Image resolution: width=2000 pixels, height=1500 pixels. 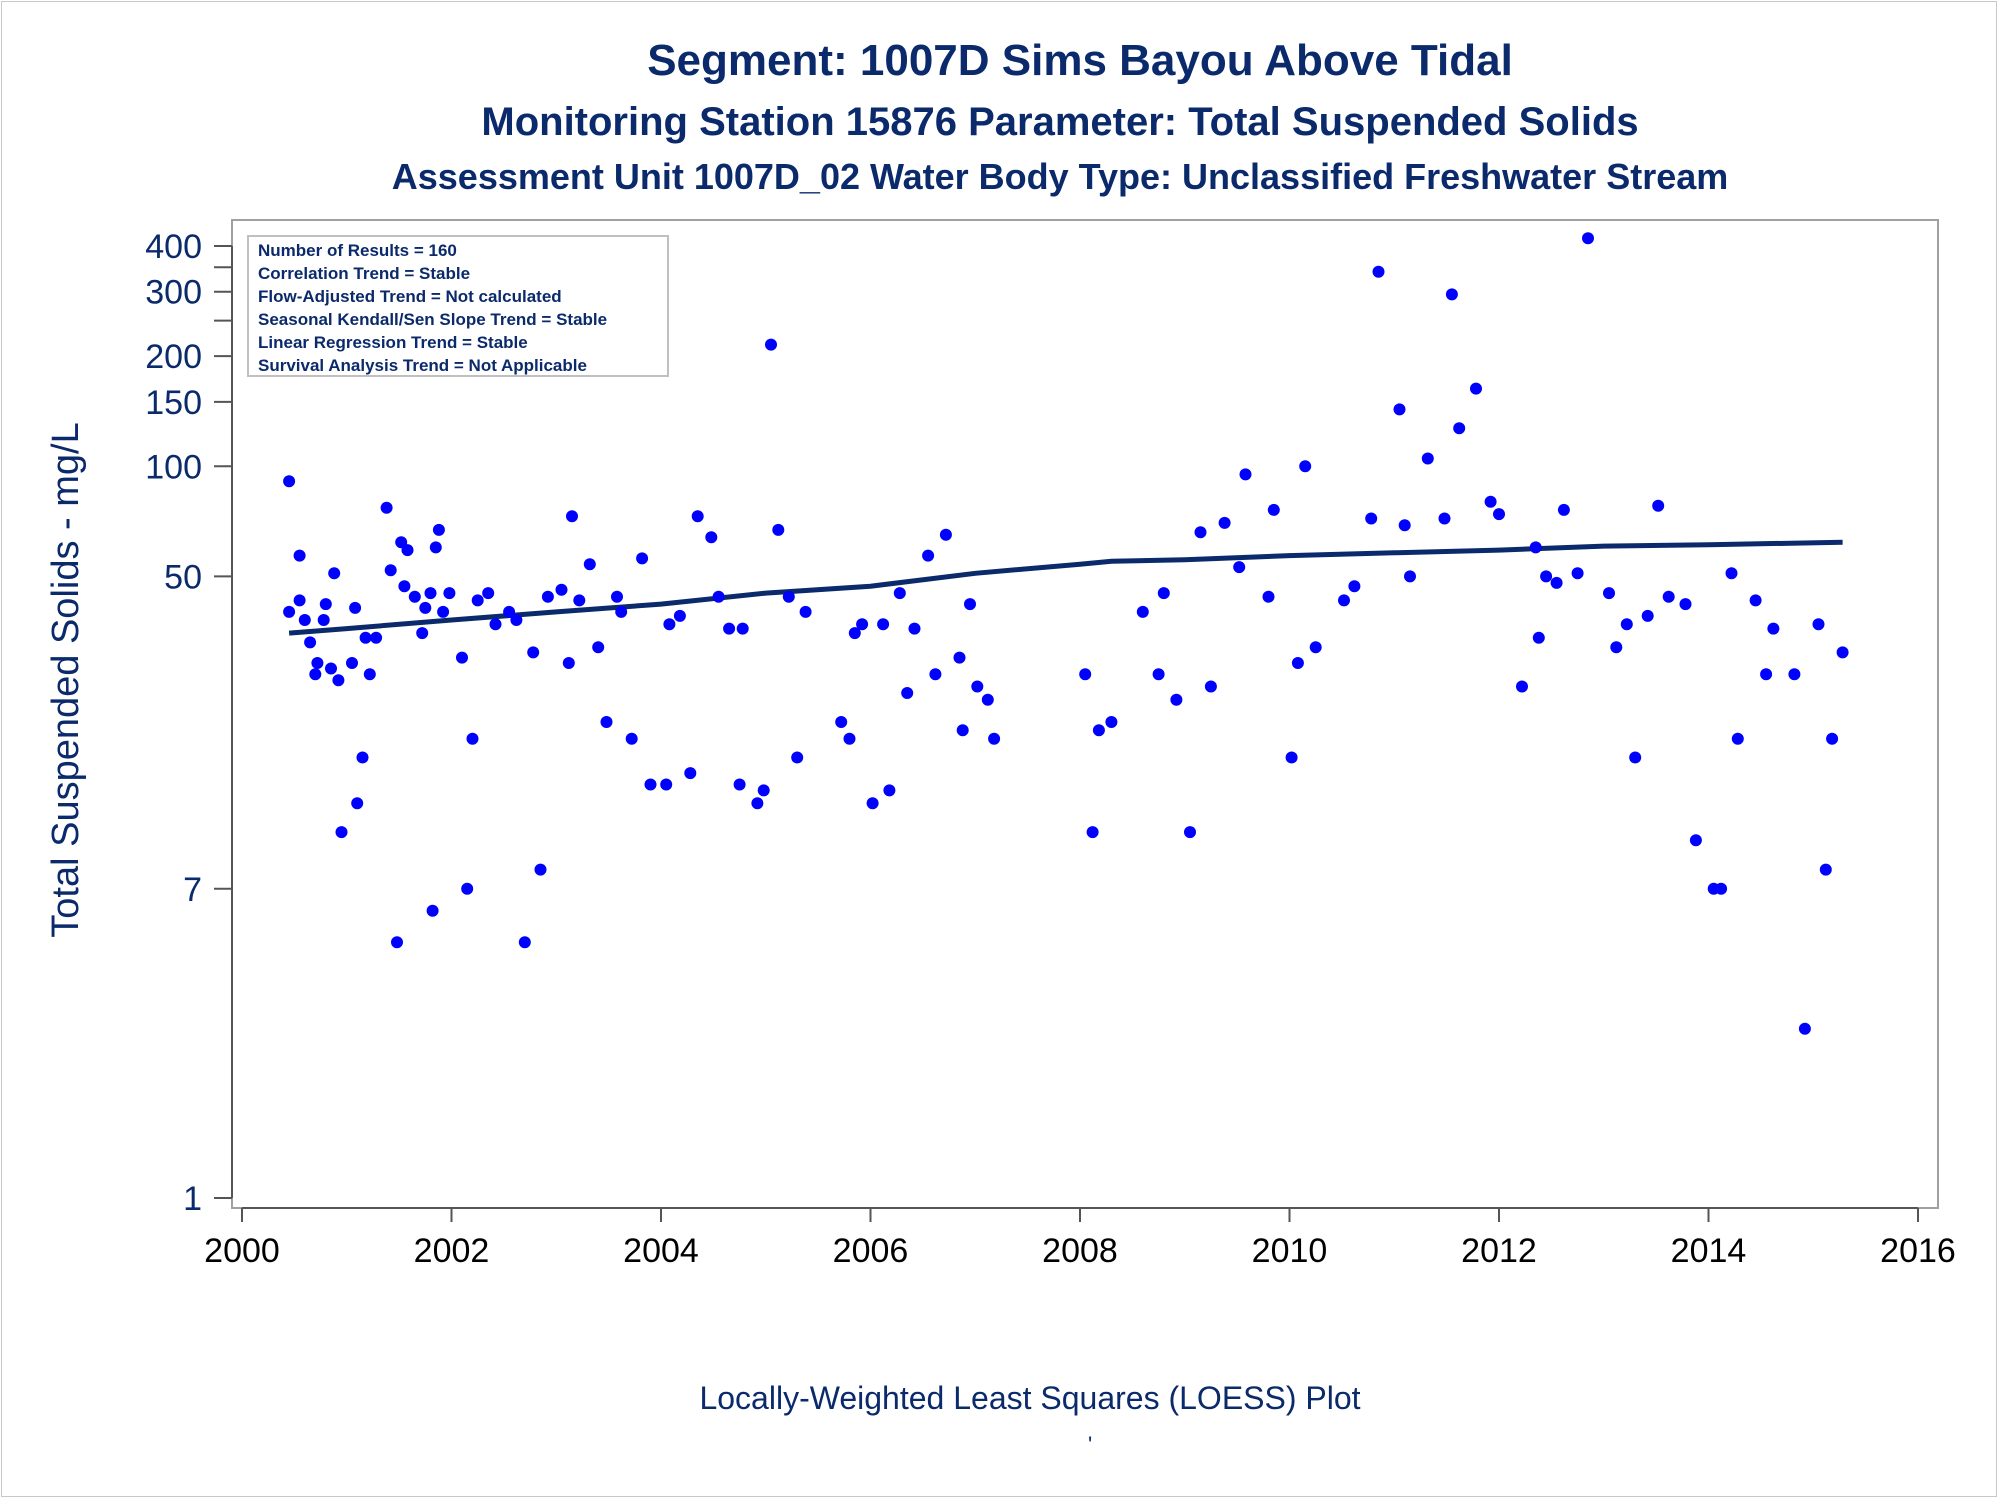 I want to click on x-axis: 2000 2002 2004 2006 2008 2010 2012 2014 2016, so click(x=1080, y=1238).